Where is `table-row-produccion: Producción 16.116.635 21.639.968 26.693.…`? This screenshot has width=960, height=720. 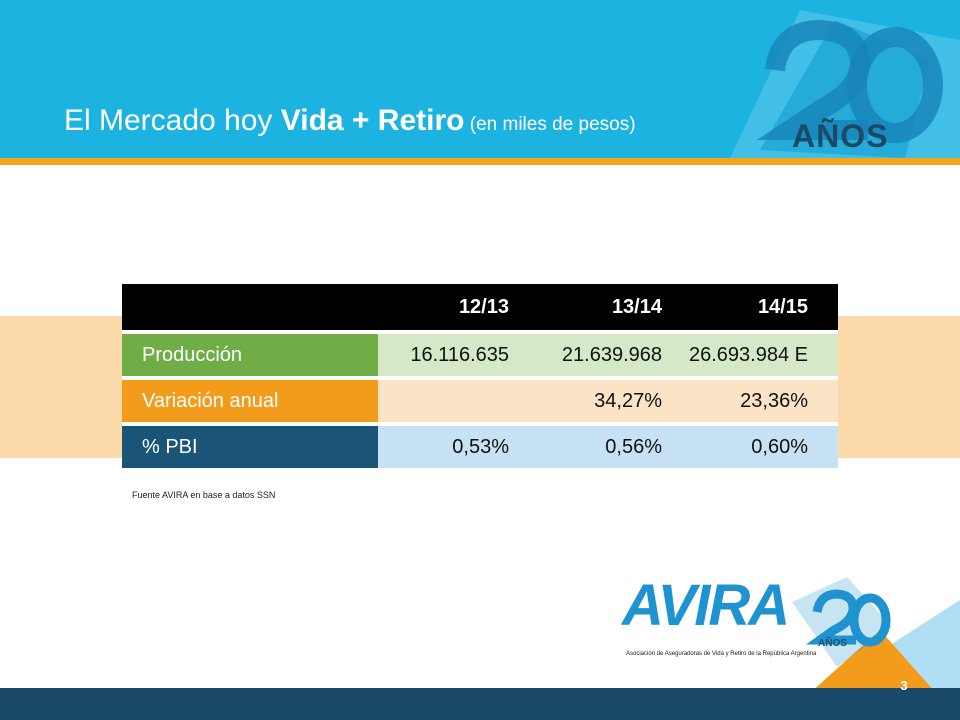
table-row-produccion: Producción 16.116.635 21.639.968 26.693.… is located at coordinates (480, 355).